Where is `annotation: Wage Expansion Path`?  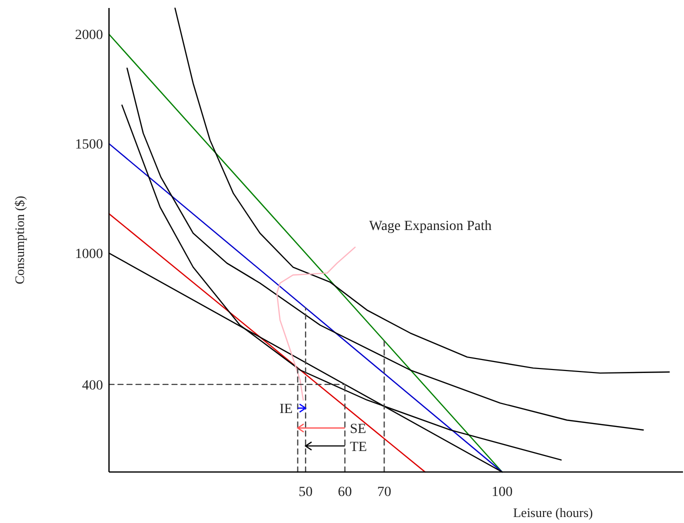 annotation: Wage Expansion Path is located at coordinates (430, 226).